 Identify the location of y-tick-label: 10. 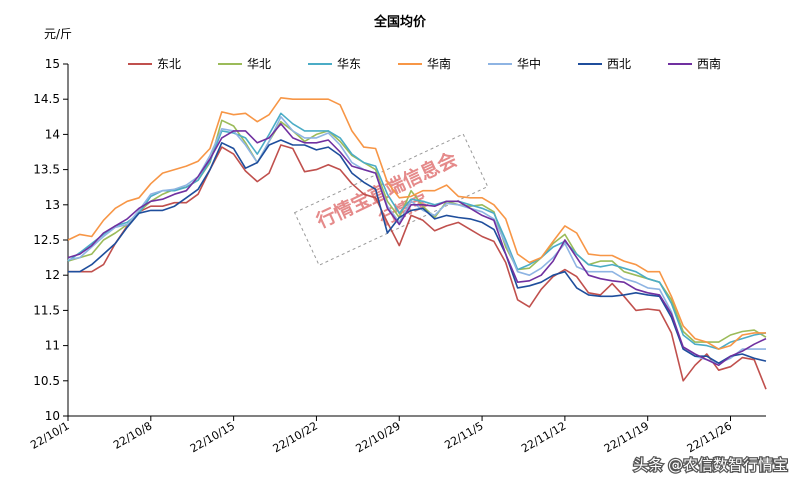
(52, 416).